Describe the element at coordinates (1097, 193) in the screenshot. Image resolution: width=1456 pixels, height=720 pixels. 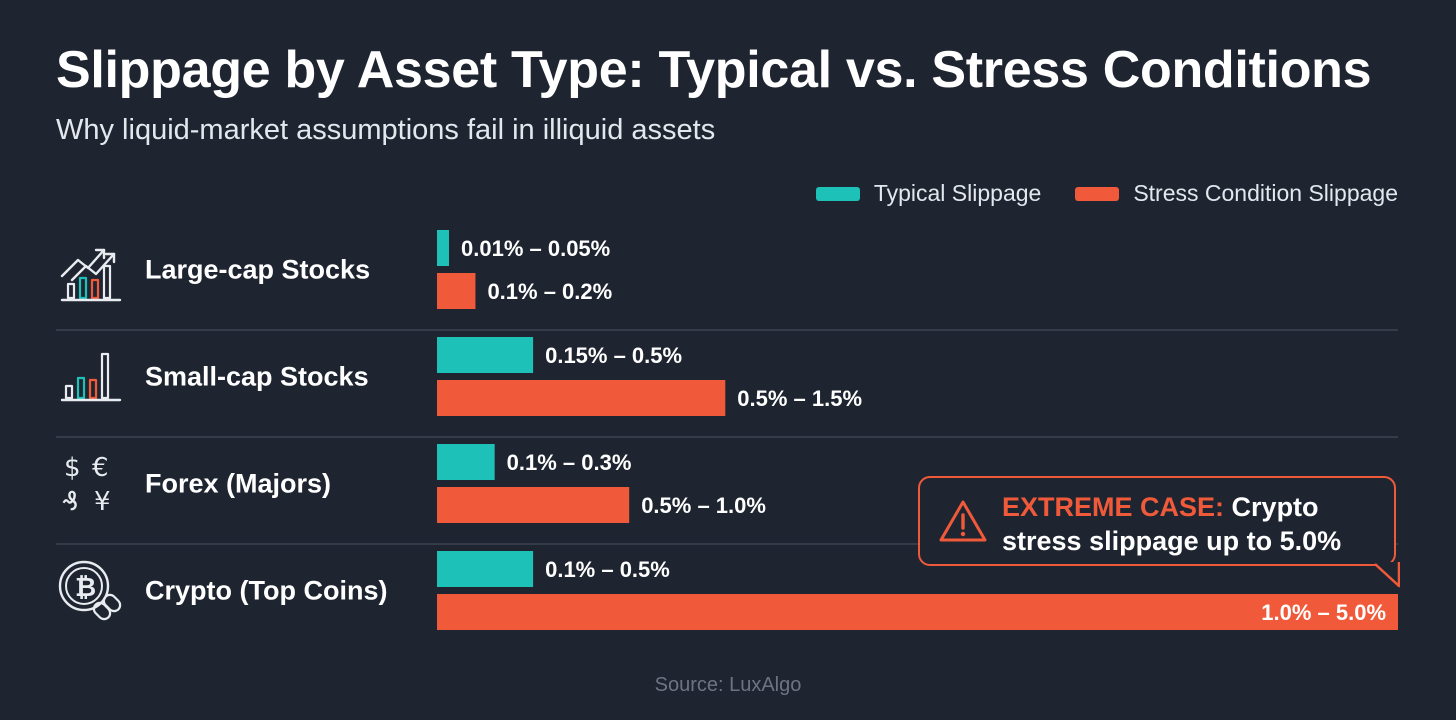
I see `legend-swatch-stress` at that location.